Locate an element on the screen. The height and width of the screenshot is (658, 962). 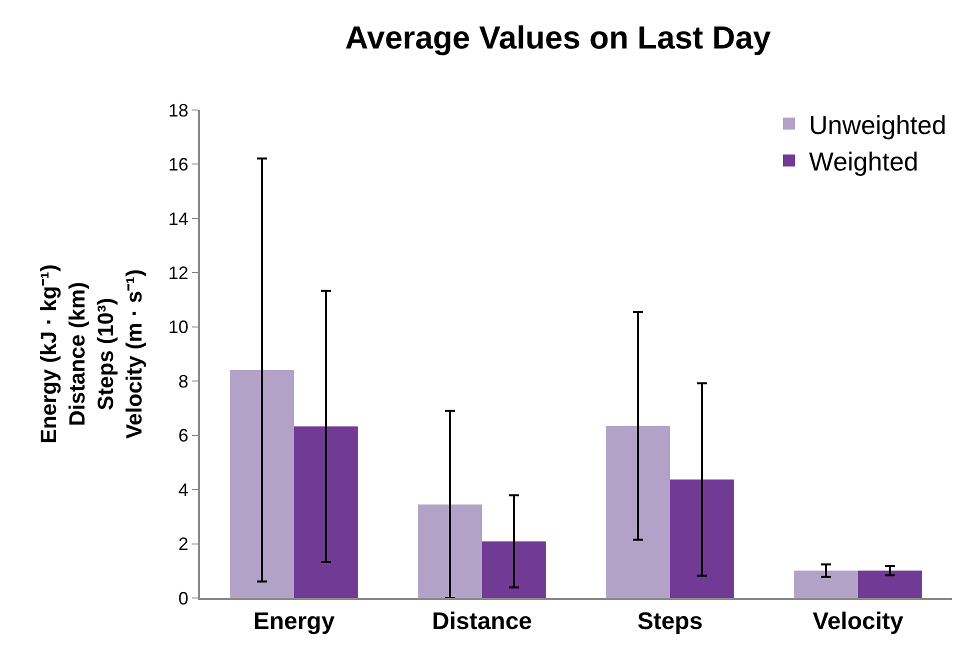
legend-label: Weighted is located at coordinates (863, 161).